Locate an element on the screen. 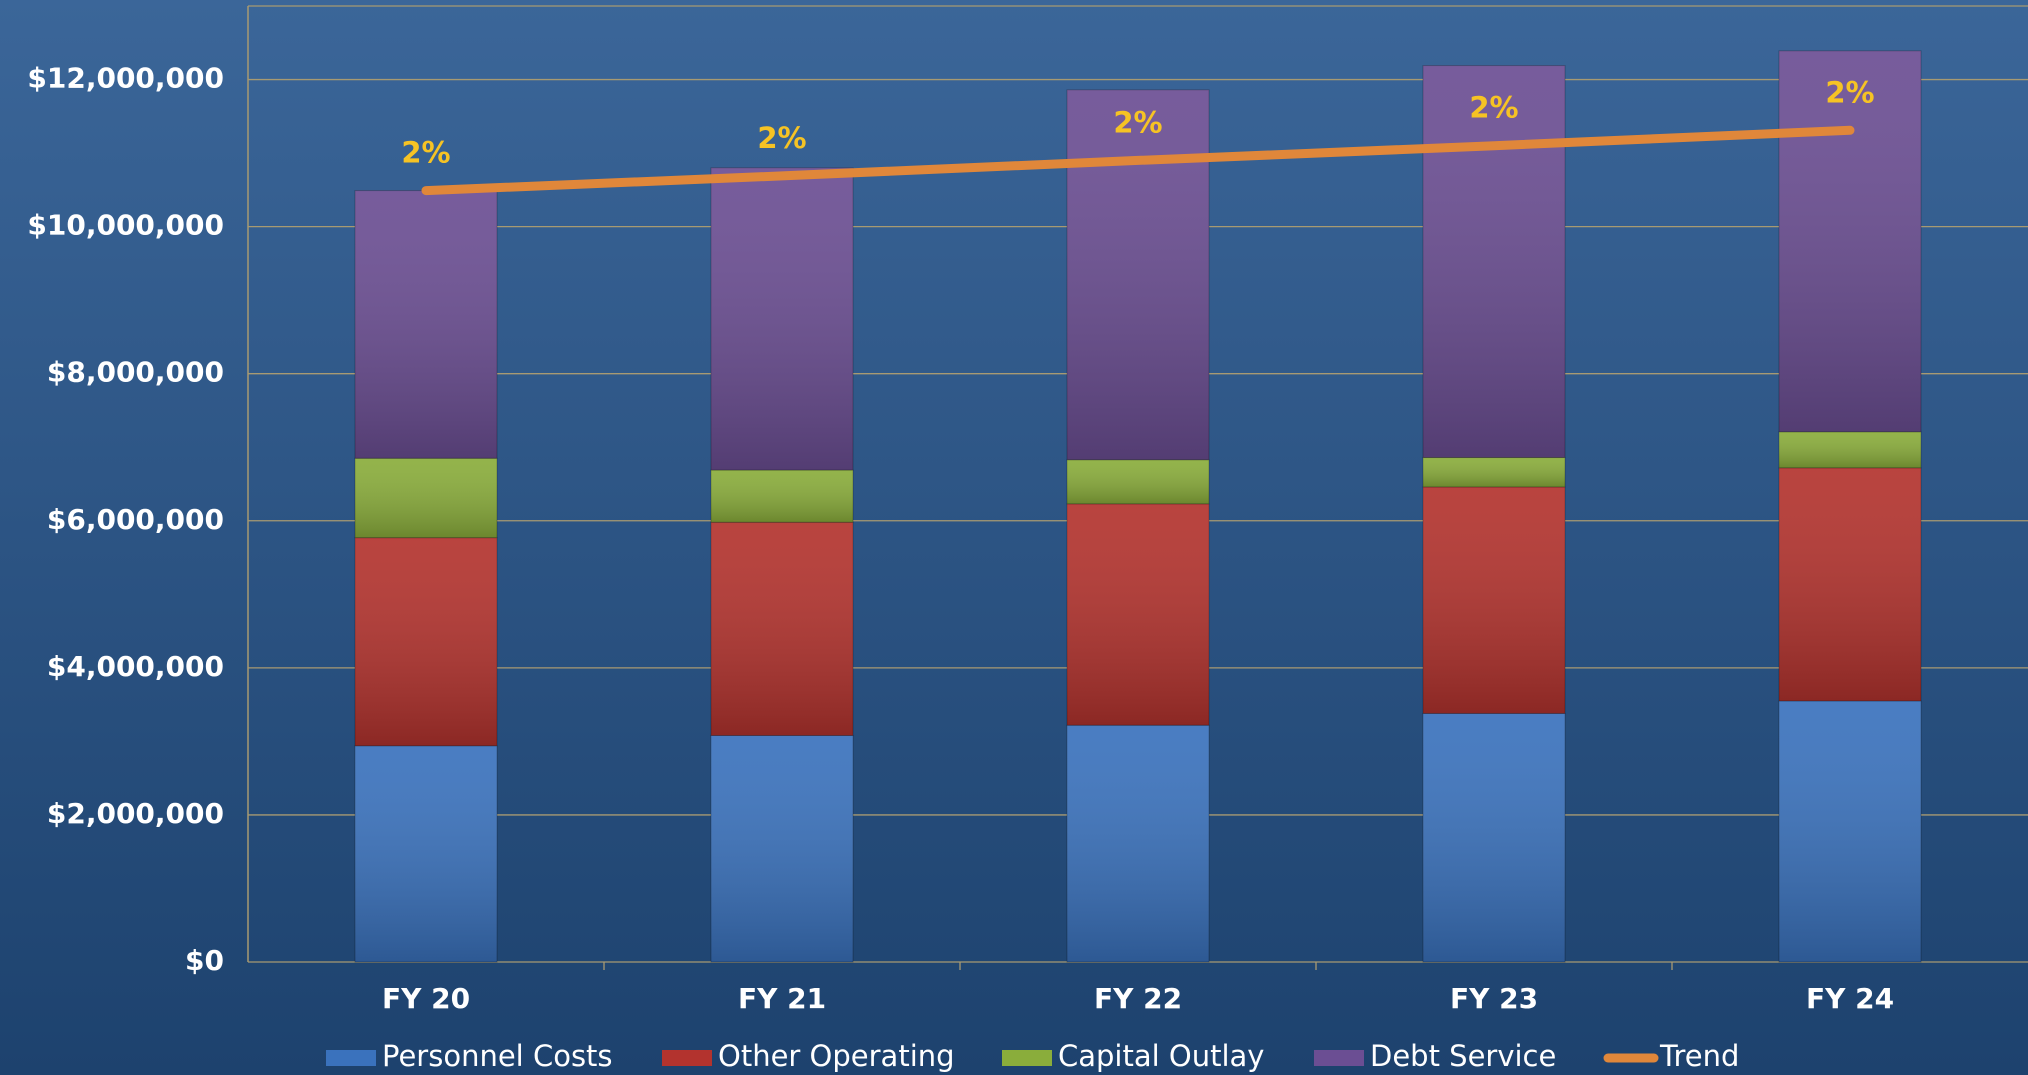 This screenshot has width=2028, height=1075. x-tick-label: FY 20 is located at coordinates (426, 998).